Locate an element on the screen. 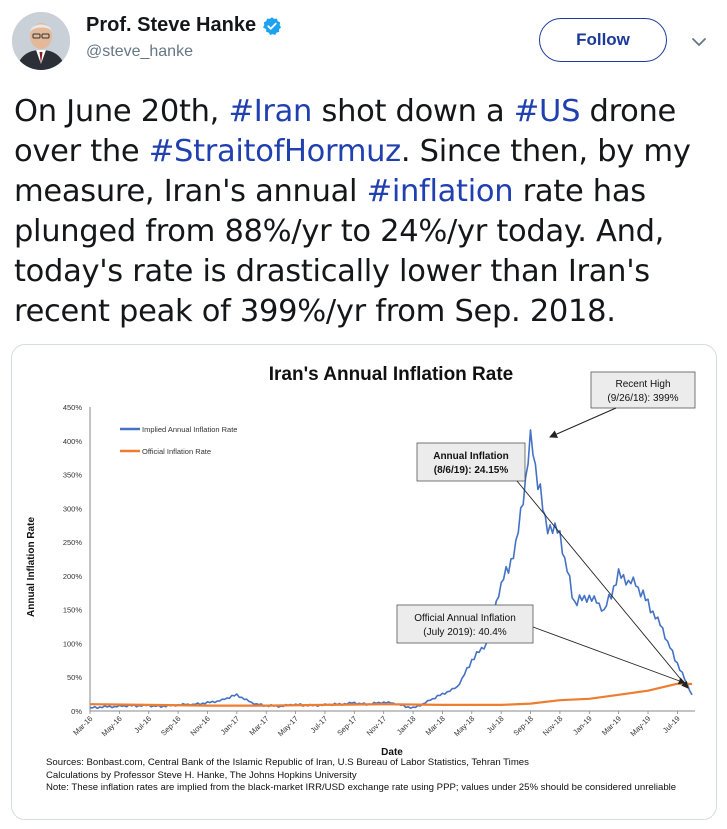 The height and width of the screenshot is (829, 727). hashtag-link: #US is located at coordinates (547, 111).